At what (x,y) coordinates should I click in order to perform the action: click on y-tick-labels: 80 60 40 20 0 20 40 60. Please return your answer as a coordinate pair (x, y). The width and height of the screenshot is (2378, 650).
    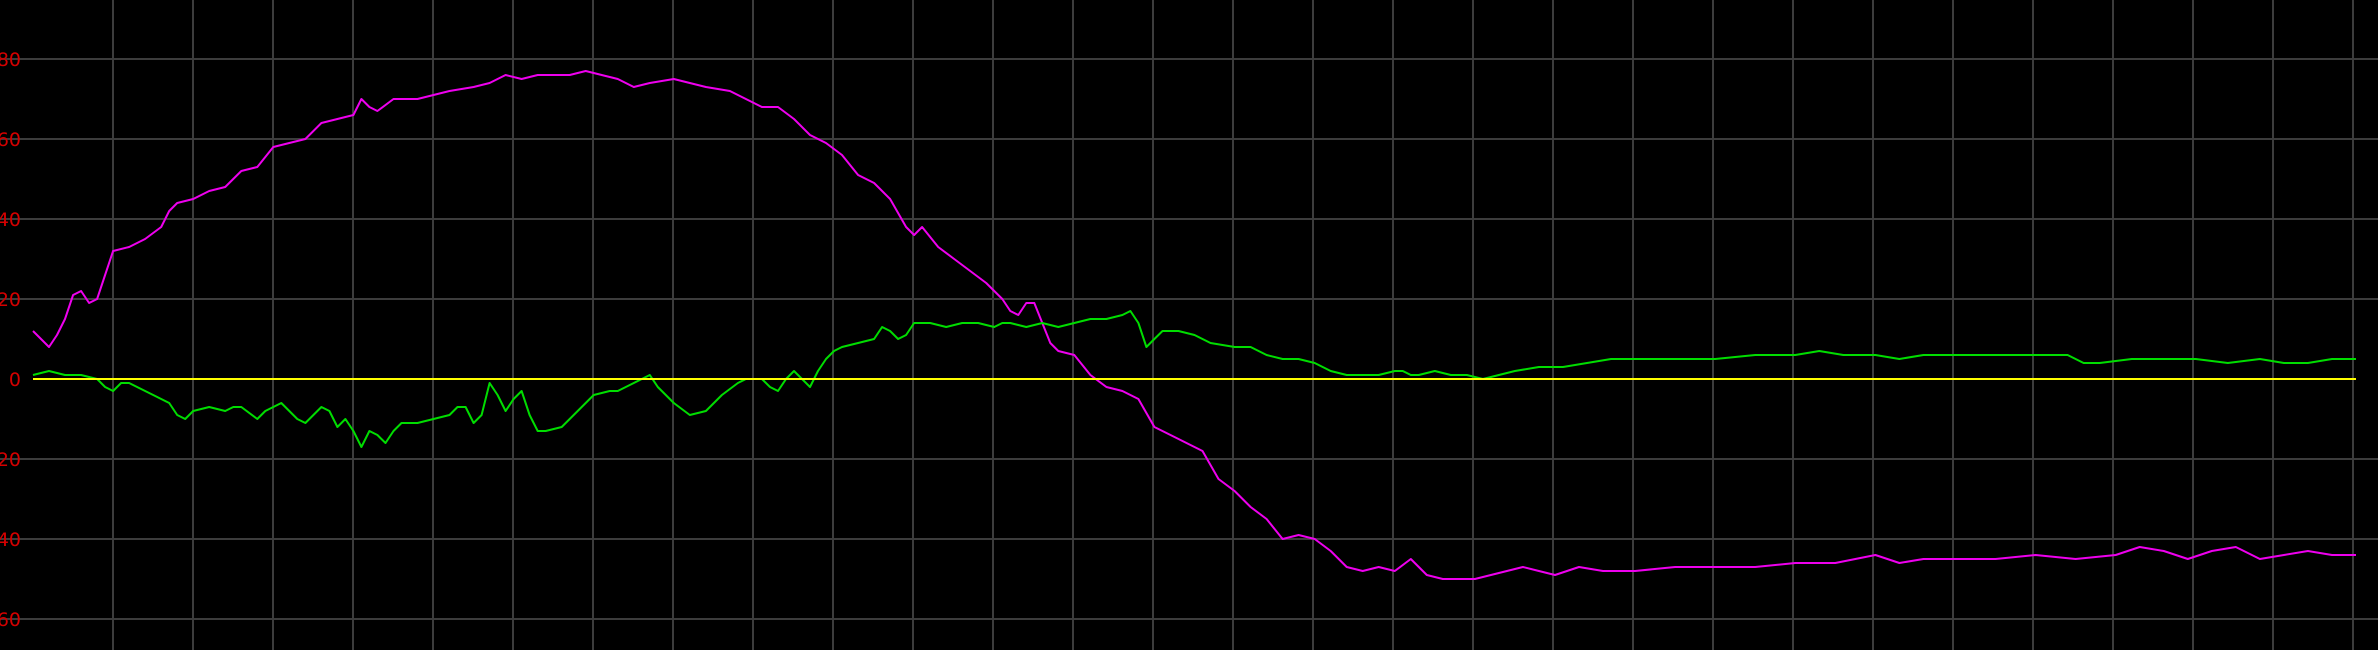
    Looking at the image, I should click on (10, 340).